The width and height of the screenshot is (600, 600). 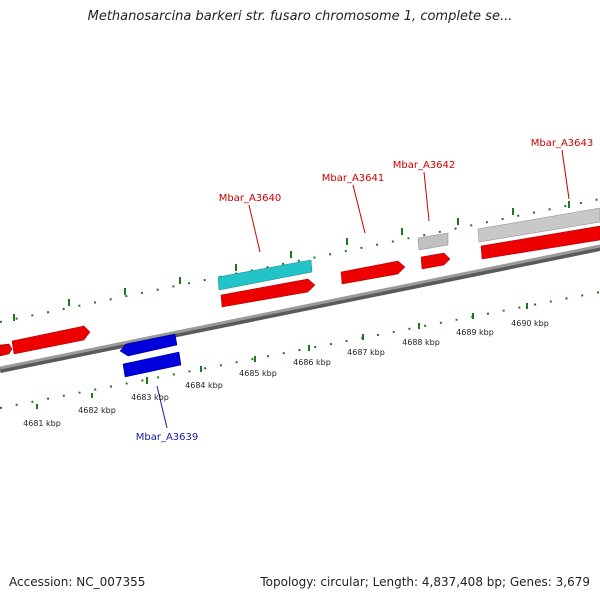 I want to click on inner-ruler-major-ticks, so click(x=282, y=356).